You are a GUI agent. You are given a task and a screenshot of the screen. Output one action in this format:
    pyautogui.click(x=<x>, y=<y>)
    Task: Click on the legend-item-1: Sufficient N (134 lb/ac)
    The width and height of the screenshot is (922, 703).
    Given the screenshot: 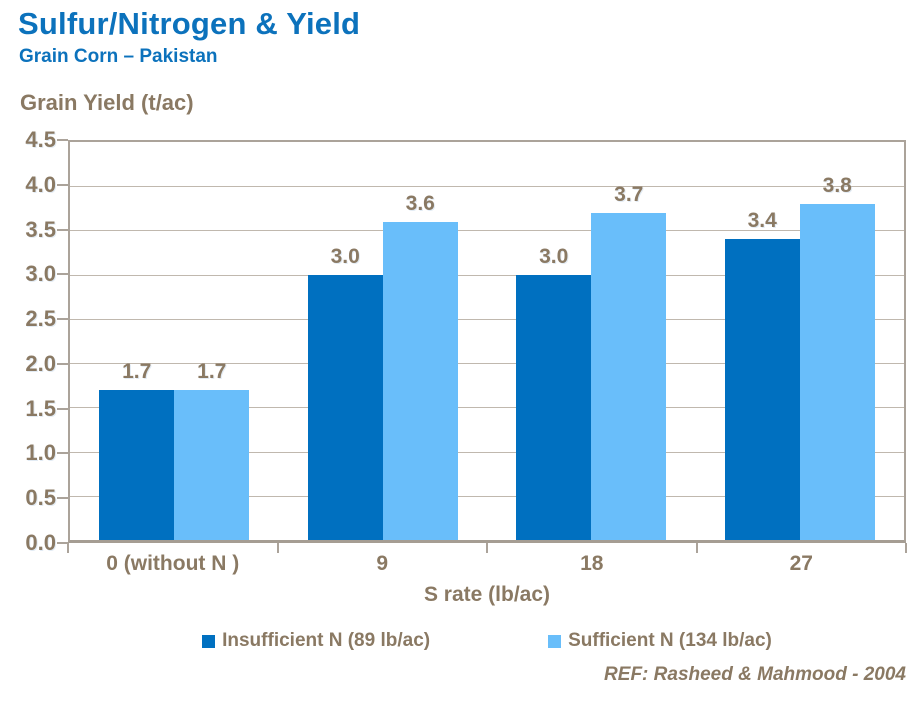 What is the action you would take?
    pyautogui.click(x=660, y=641)
    